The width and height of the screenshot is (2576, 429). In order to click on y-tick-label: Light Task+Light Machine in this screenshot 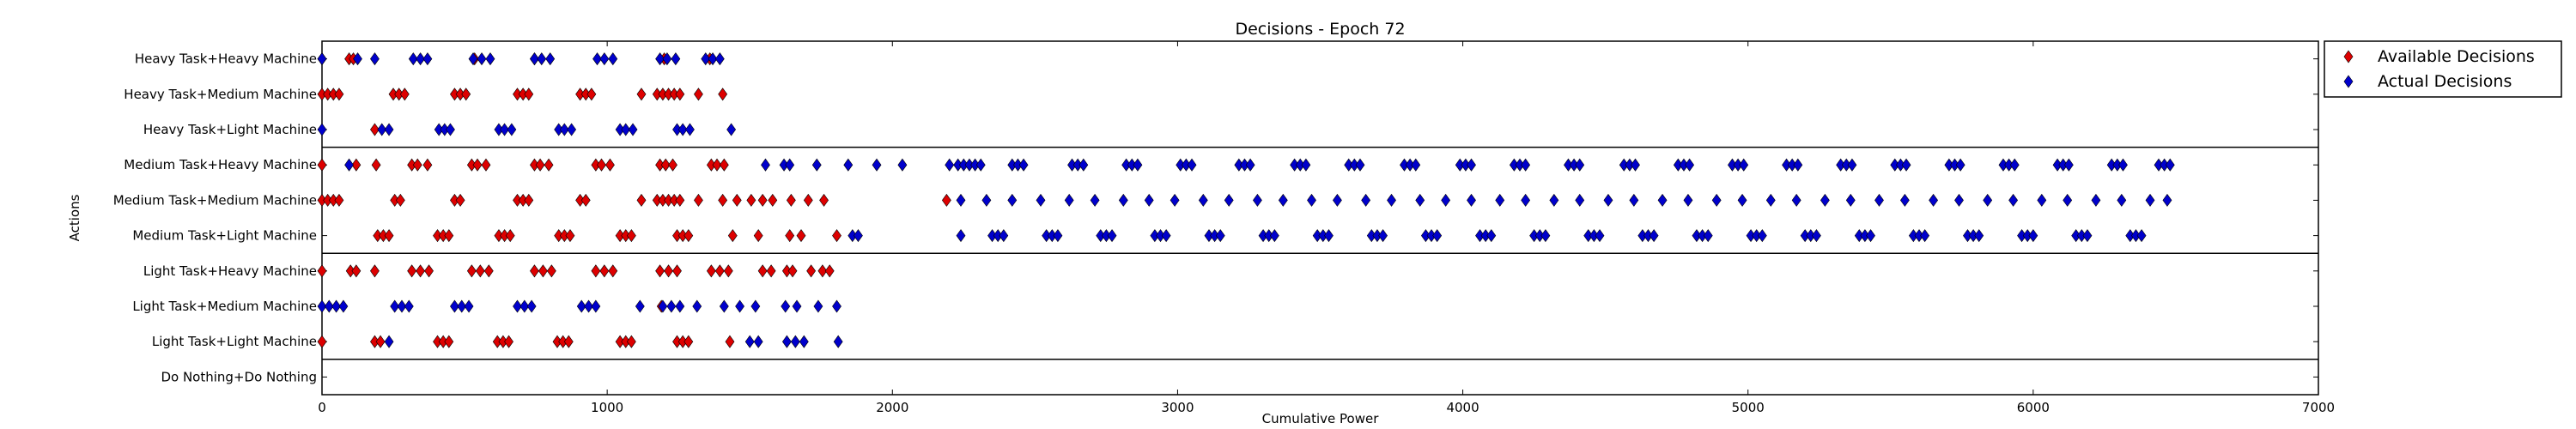, I will do `click(234, 341)`.